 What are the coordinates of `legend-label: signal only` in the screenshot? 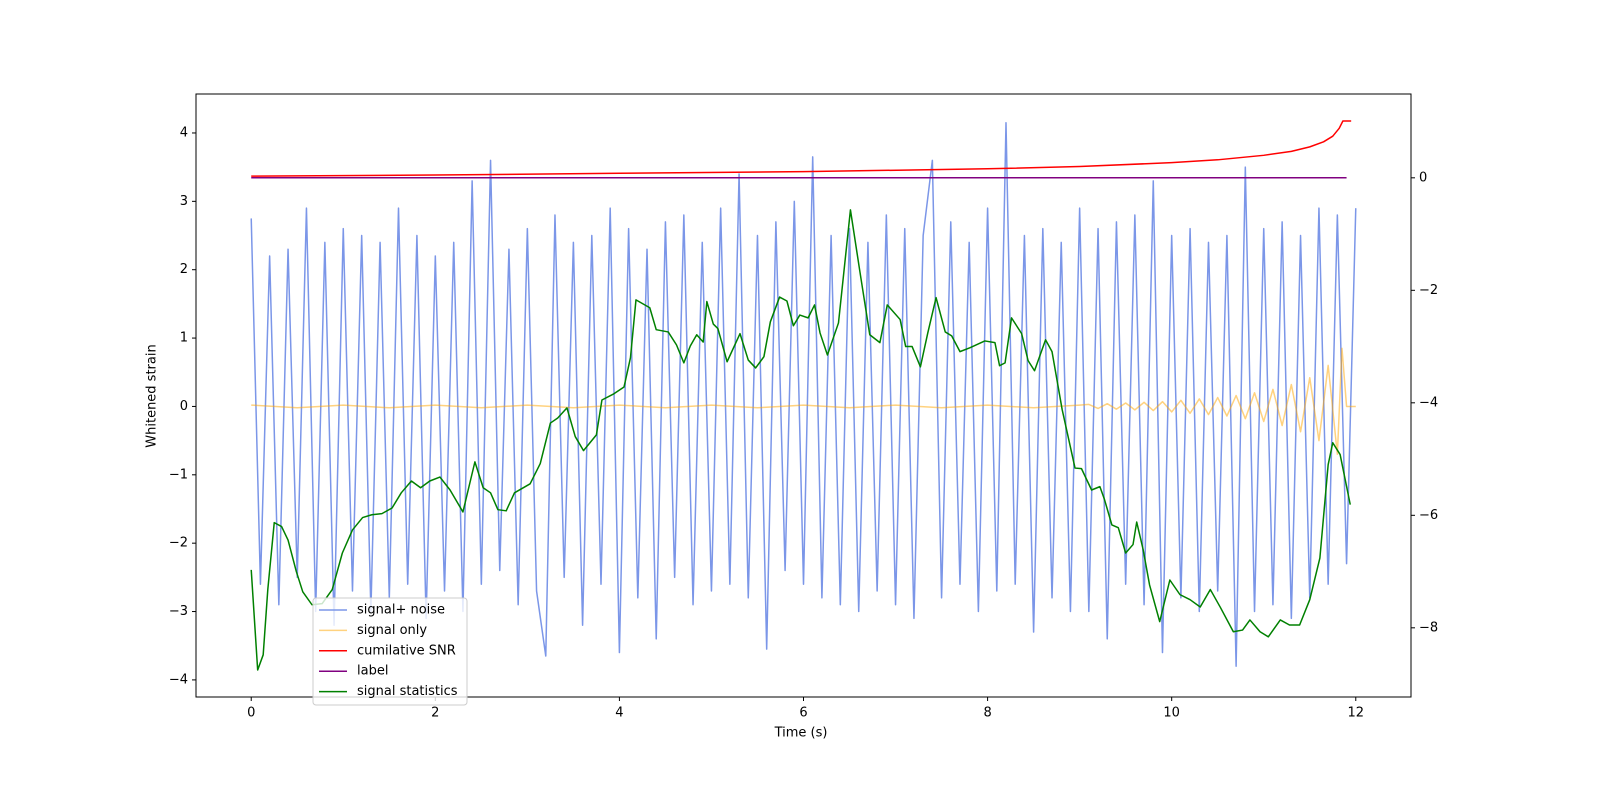 It's located at (392, 630).